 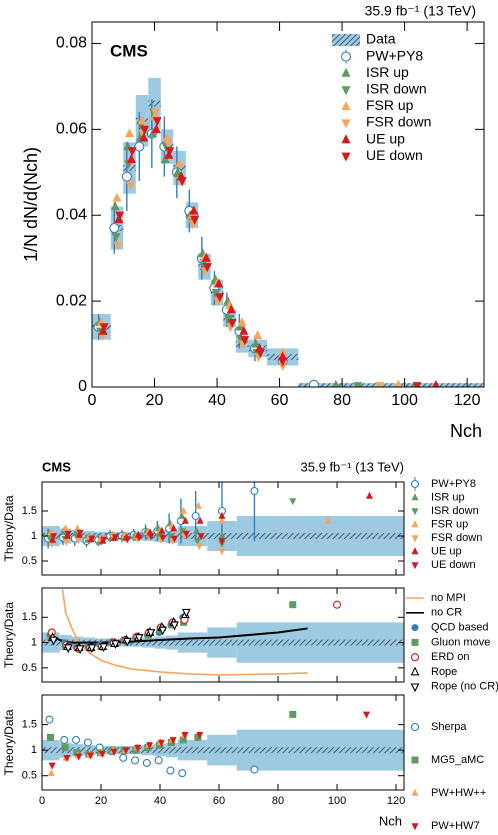 What do you see at coordinates (31, 204) in the screenshot?
I see `y-axis-label: 1/N dN/d(Nch)` at bounding box center [31, 204].